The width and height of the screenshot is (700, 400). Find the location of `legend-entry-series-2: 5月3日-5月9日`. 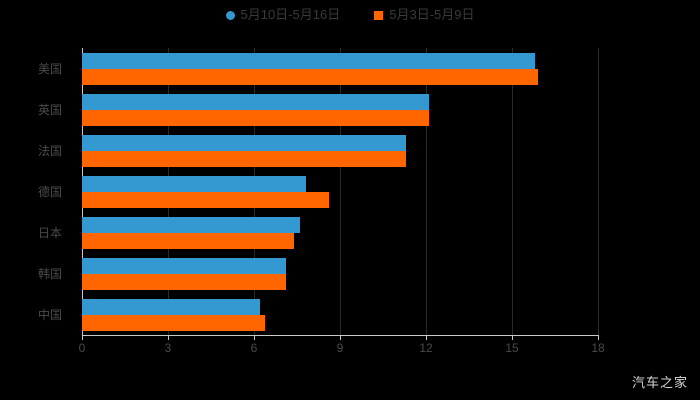

legend-entry-series-2: 5月3日-5月9日 is located at coordinates (424, 15).